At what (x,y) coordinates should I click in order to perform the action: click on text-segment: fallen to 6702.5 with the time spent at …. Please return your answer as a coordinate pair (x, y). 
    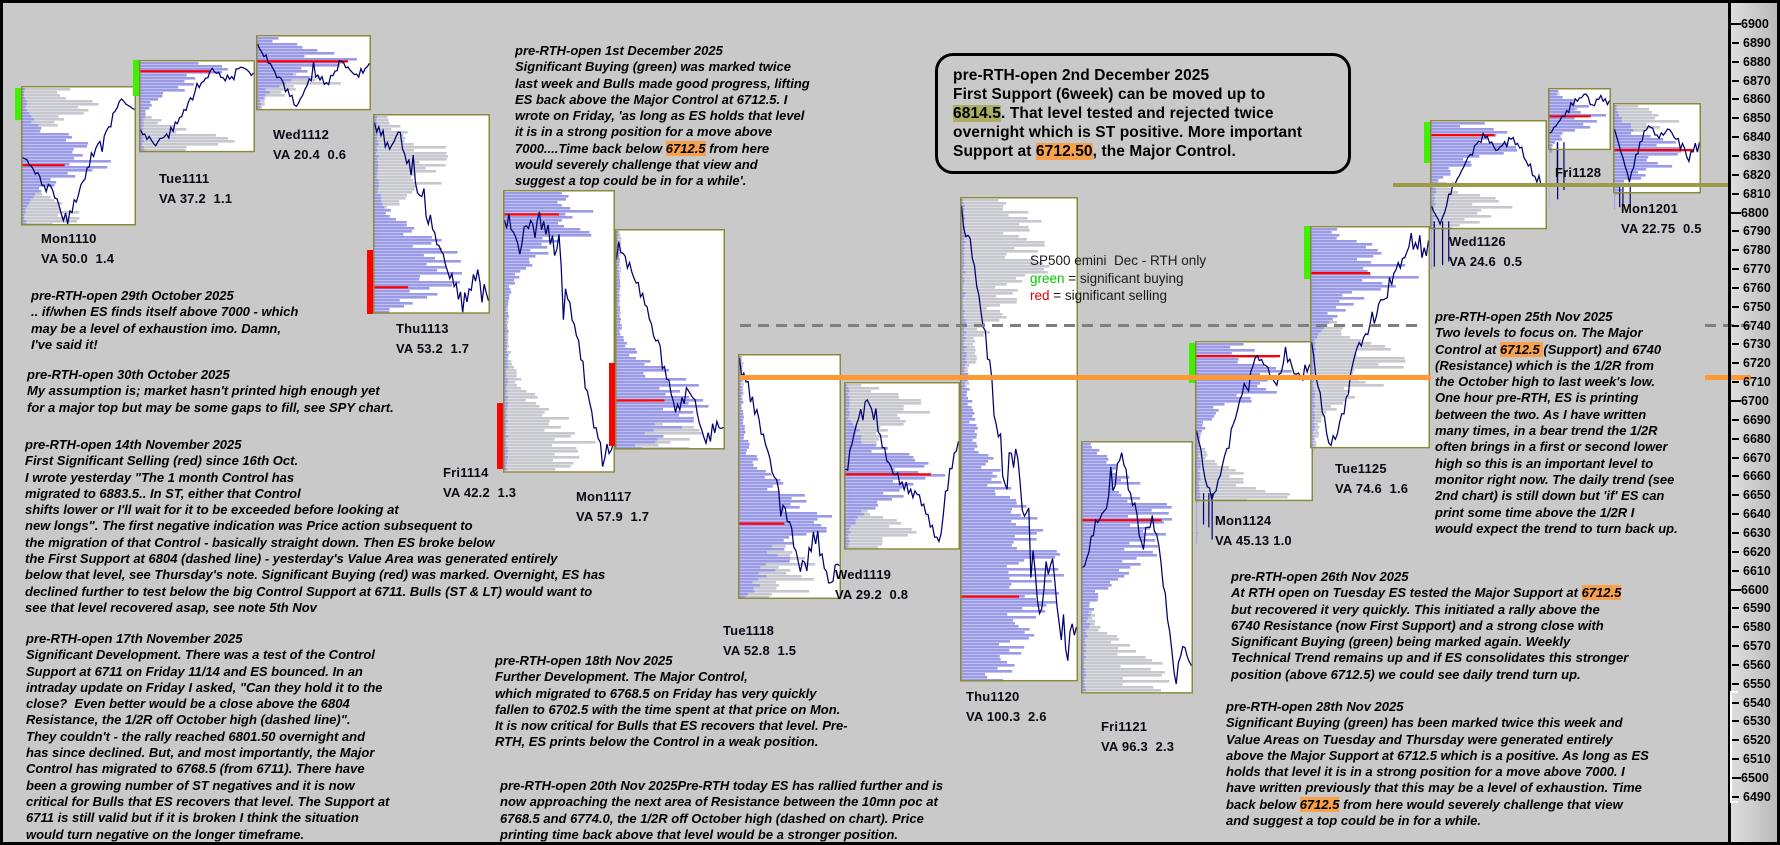
    Looking at the image, I should click on (668, 709).